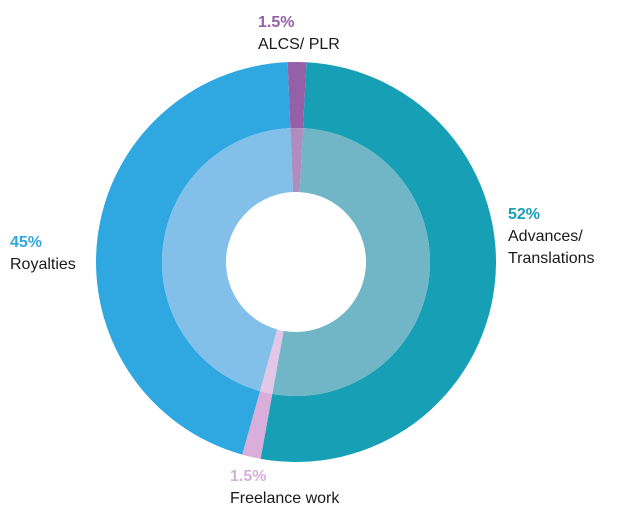  What do you see at coordinates (299, 44) in the screenshot?
I see `category-label-alcs-plr: ALCS/ PLR` at bounding box center [299, 44].